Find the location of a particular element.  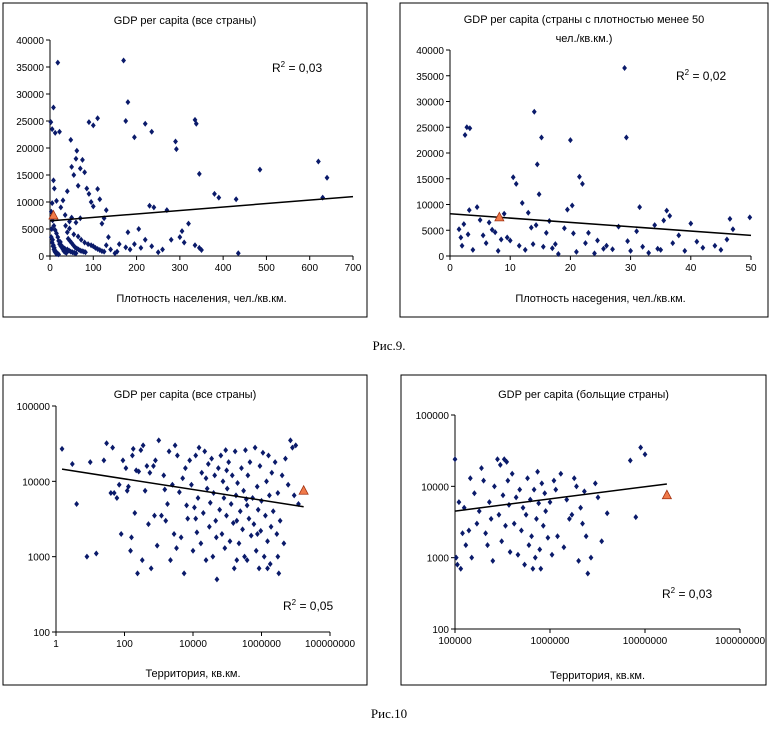

y-tick-label: 40000 is located at coordinates (30, 41).